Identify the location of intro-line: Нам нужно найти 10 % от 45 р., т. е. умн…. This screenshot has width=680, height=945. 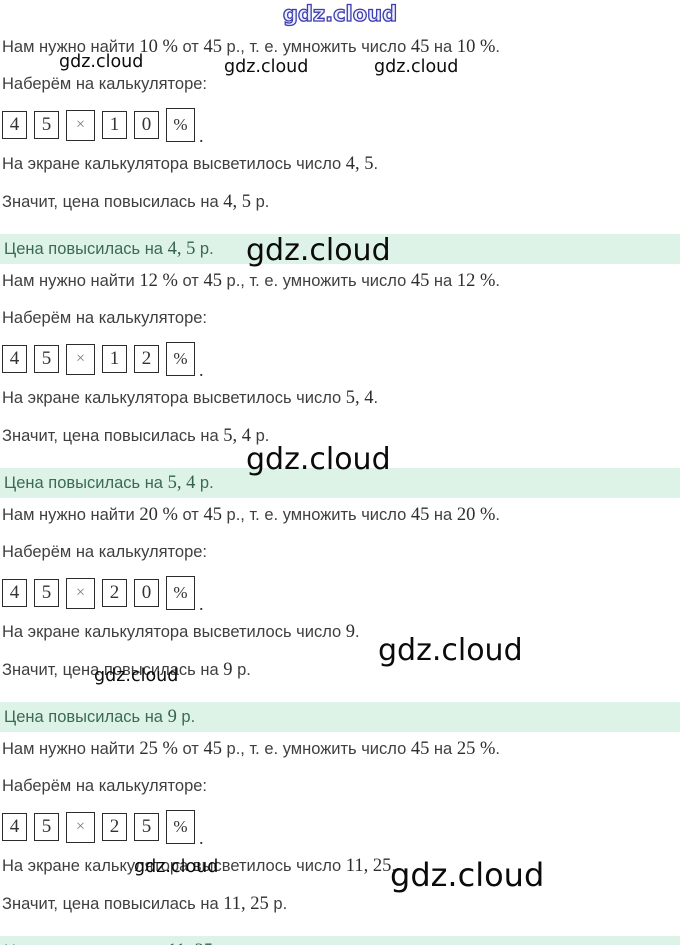
(341, 47).